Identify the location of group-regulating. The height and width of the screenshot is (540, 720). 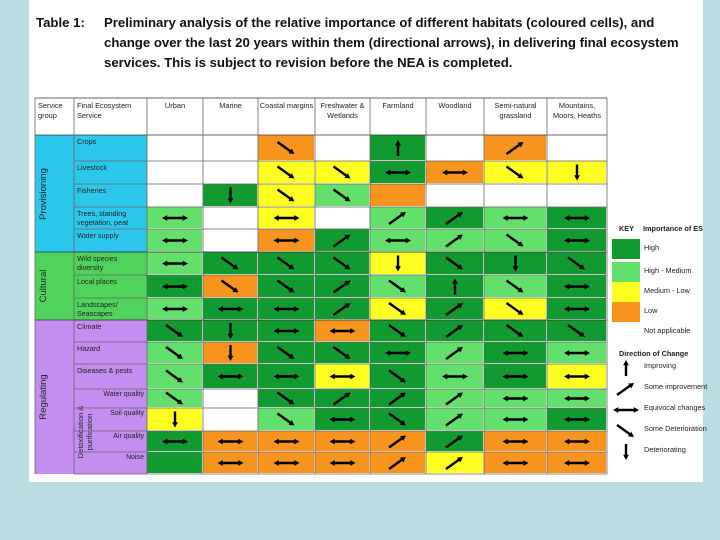
(54, 397).